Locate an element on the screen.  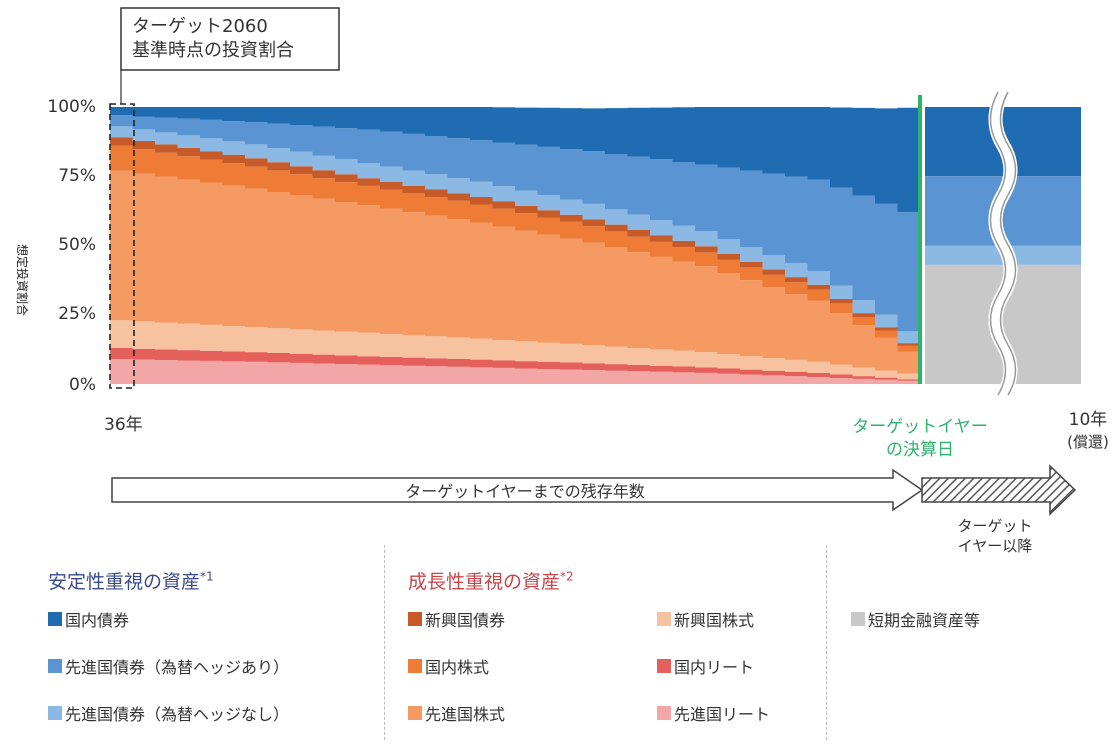
legend-item-domestic-equity: 国内株式 is located at coordinates (448, 666).